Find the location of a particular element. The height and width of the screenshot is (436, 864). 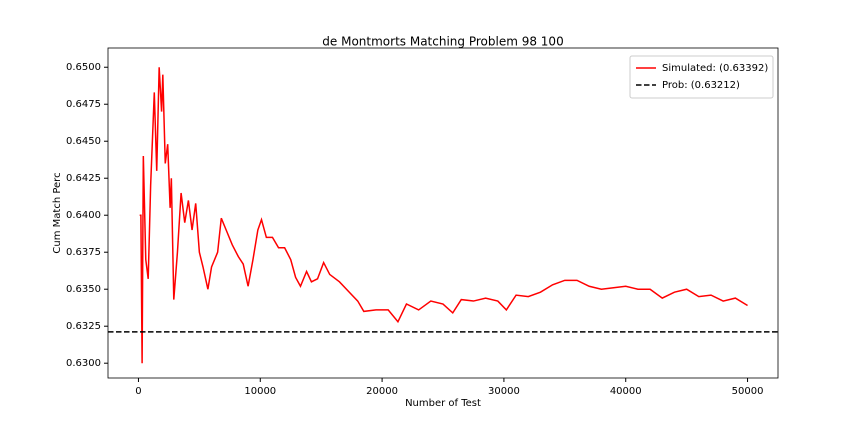

y-tick-label: 0.6325 is located at coordinates (83, 326).